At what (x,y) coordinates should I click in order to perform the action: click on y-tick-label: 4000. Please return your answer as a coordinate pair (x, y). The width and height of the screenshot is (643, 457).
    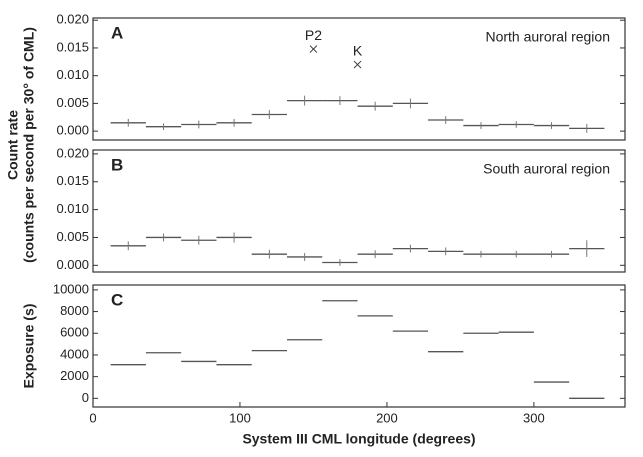
    Looking at the image, I should click on (74, 353).